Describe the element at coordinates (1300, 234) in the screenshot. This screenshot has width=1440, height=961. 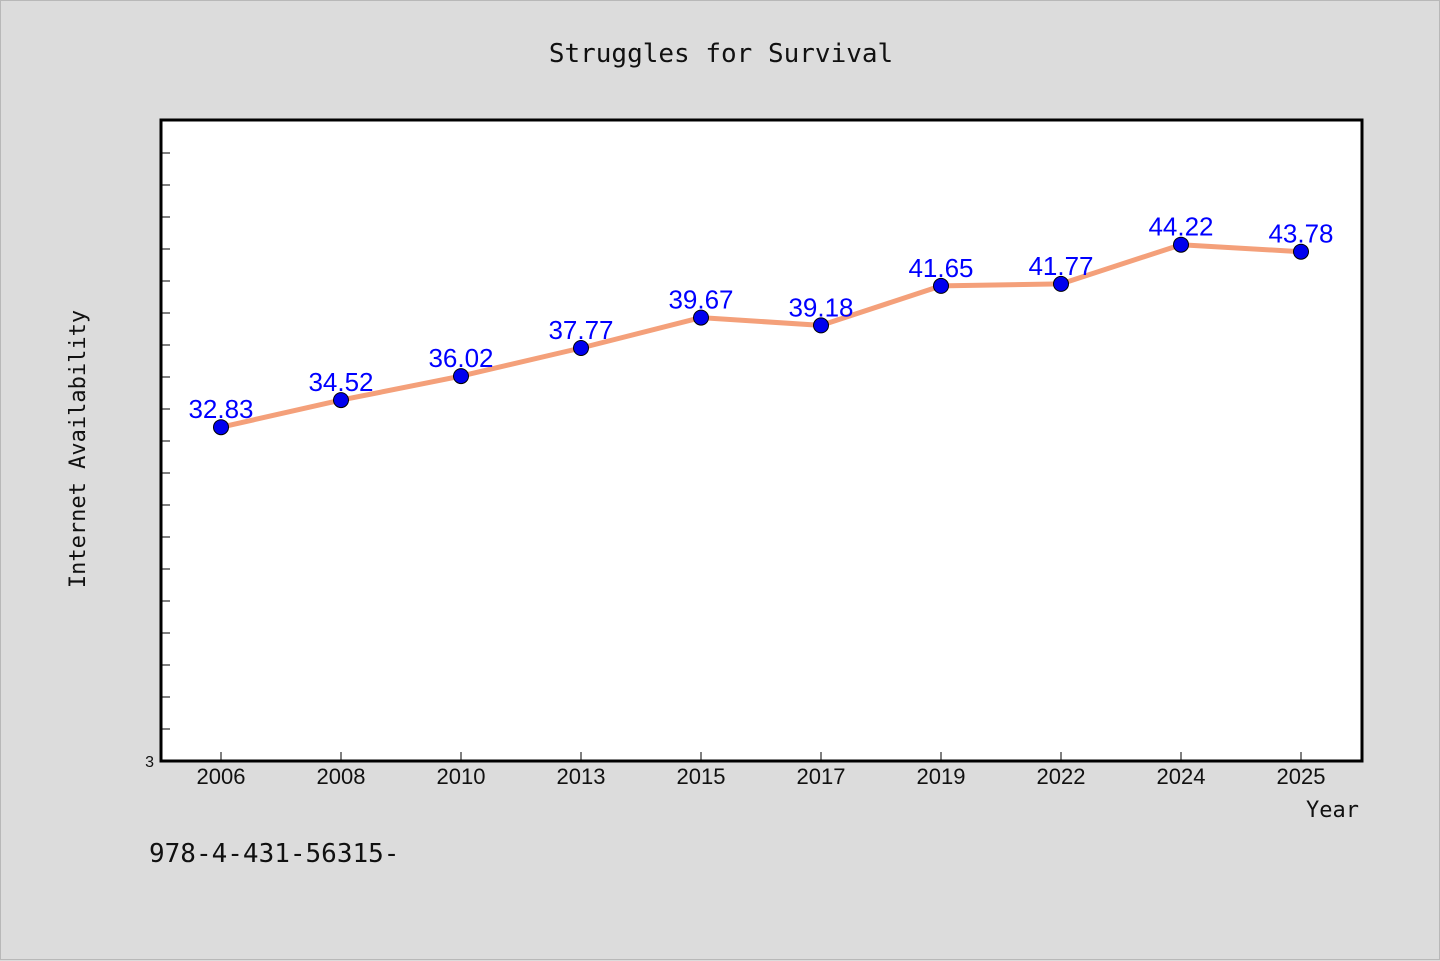
I see `data-label: 43.78` at that location.